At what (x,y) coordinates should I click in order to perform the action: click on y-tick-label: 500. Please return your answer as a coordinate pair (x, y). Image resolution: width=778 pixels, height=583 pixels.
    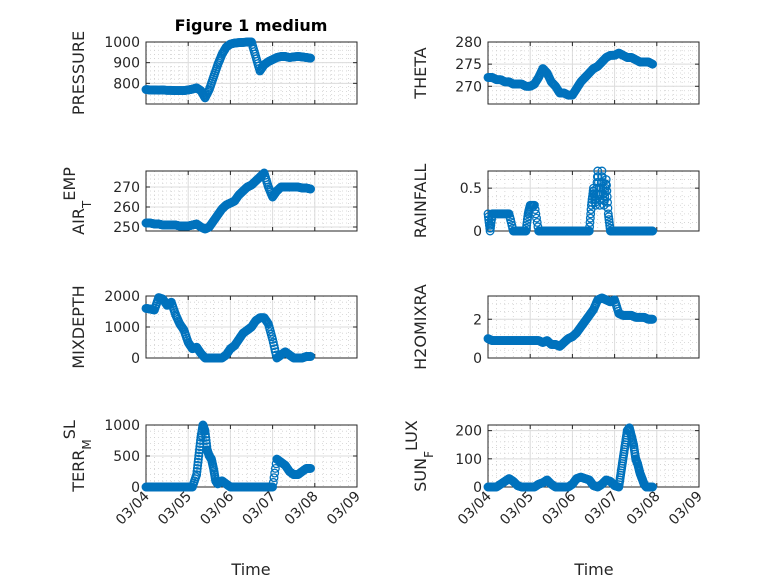
    Looking at the image, I should click on (126, 457).